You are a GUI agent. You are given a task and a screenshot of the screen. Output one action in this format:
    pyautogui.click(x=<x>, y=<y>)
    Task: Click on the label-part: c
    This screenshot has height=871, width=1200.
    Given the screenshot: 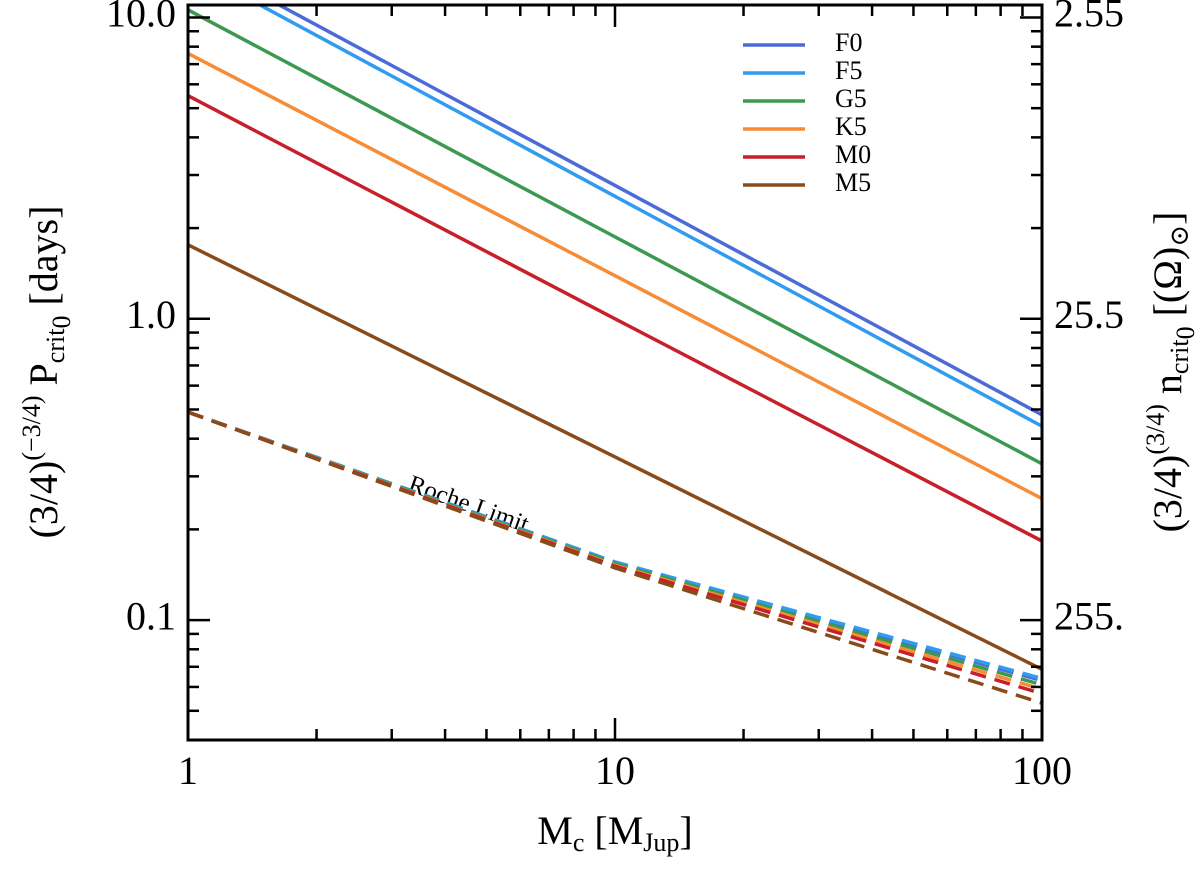 What is the action you would take?
    pyautogui.click(x=579, y=842)
    